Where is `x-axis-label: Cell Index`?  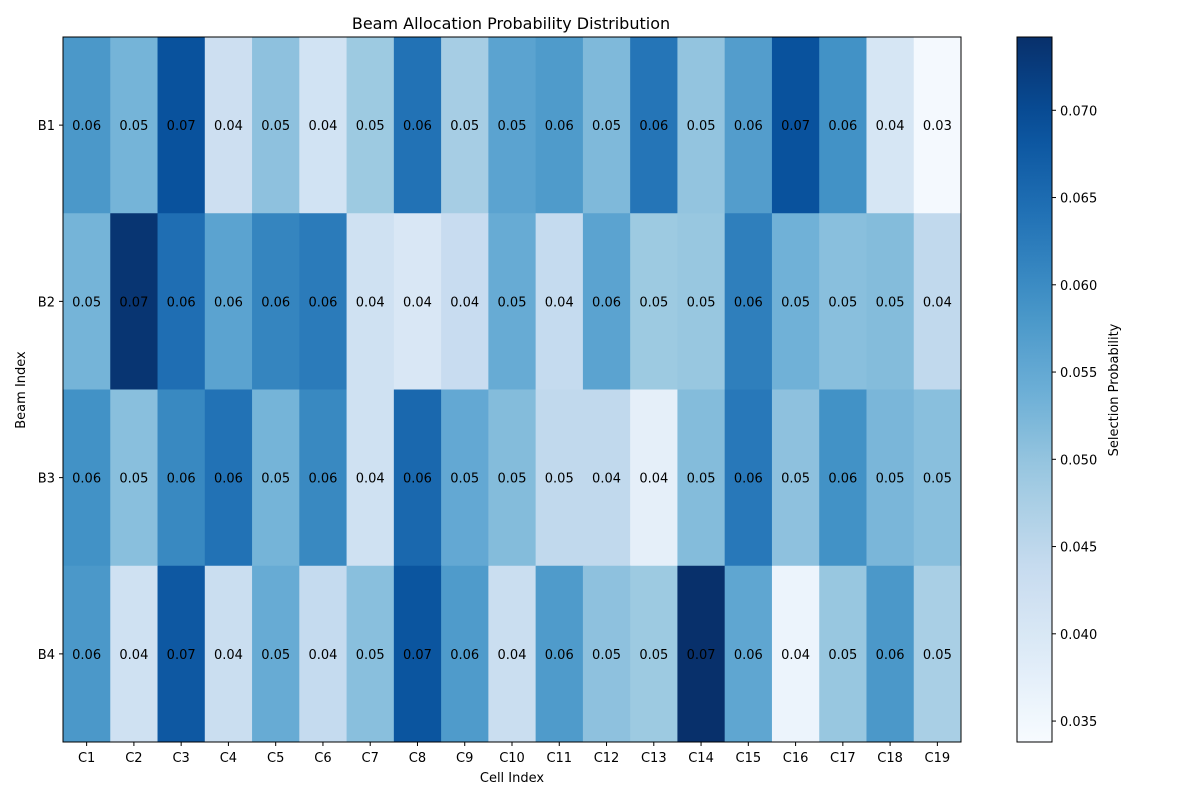 x-axis-label: Cell Index is located at coordinates (512, 778).